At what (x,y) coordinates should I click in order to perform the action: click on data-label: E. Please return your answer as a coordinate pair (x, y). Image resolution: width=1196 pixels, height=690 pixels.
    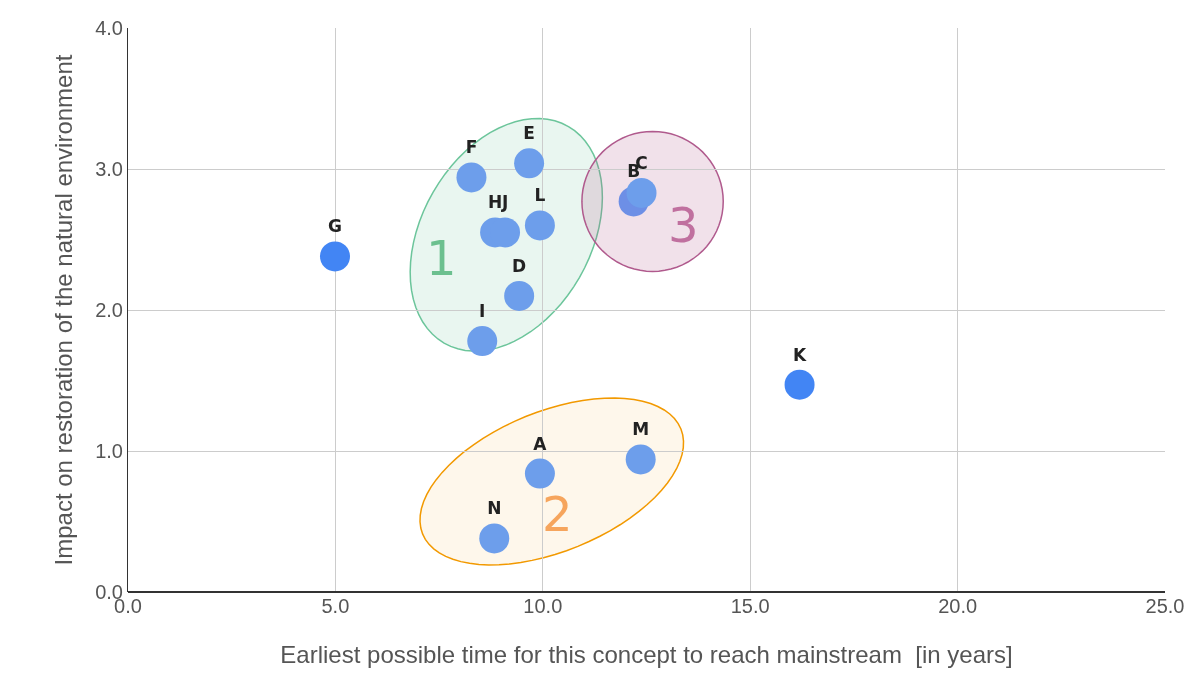
    Looking at the image, I should click on (529, 133).